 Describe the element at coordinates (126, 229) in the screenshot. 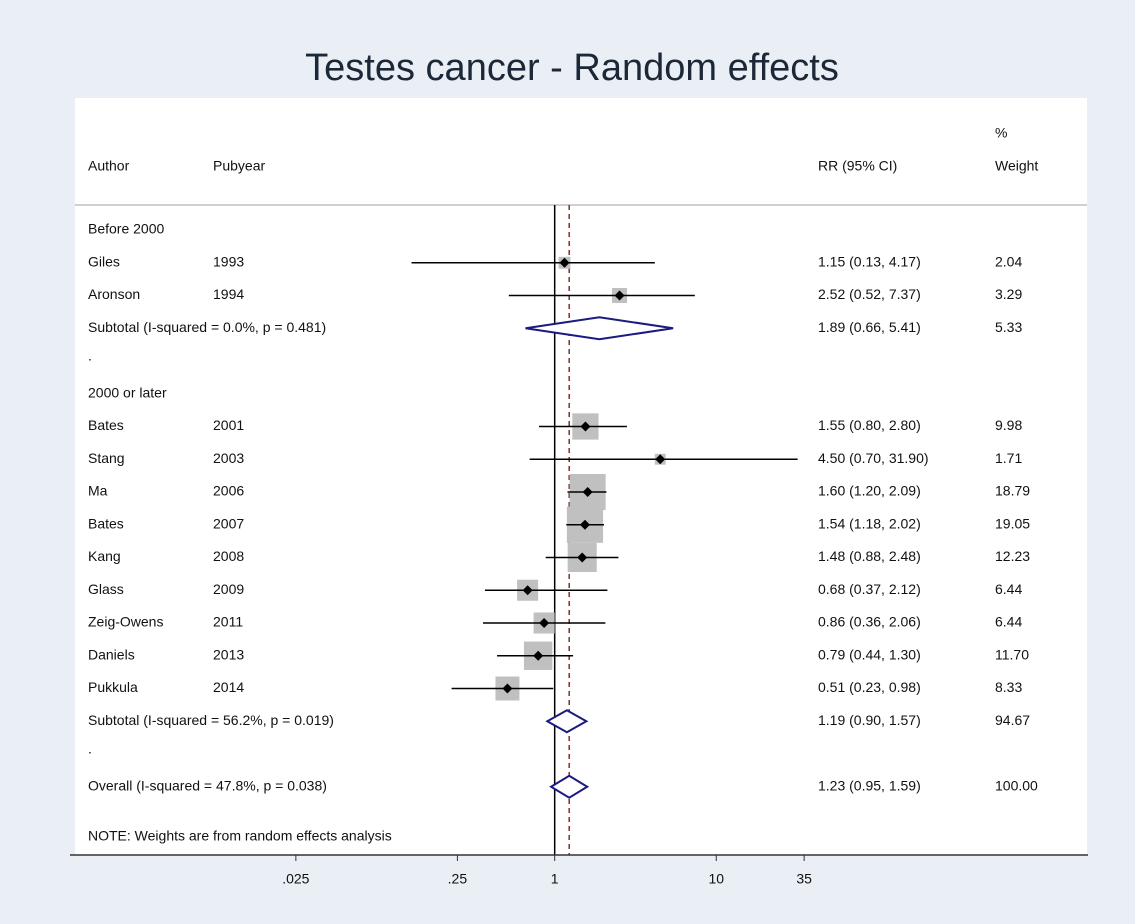

I see `group-label: Before 2000` at that location.